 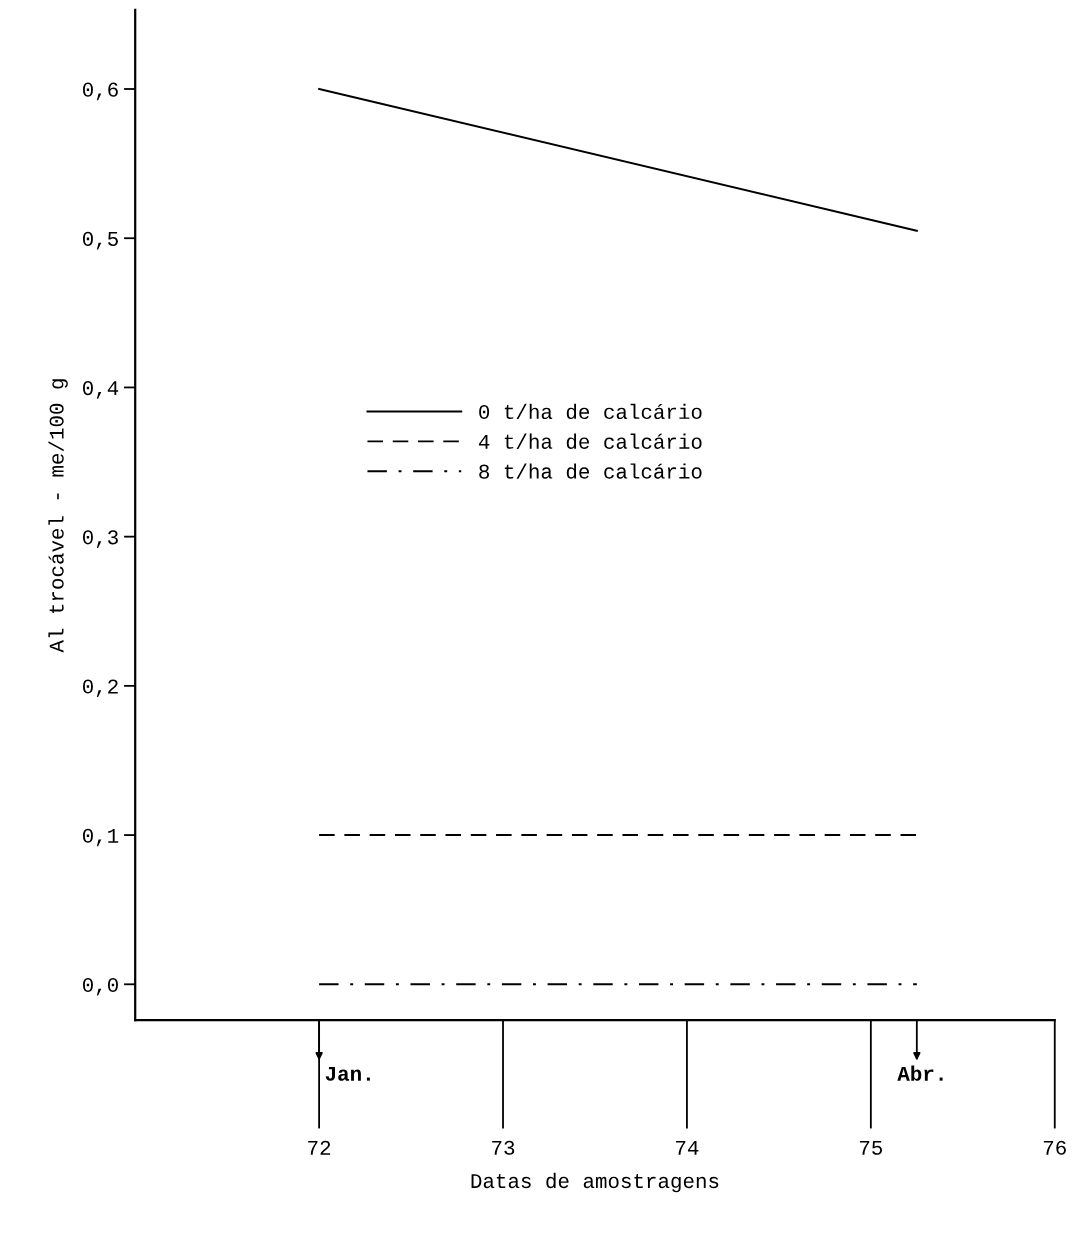 I want to click on y-axis-title: Al trocável - me/100 g, so click(x=58, y=516).